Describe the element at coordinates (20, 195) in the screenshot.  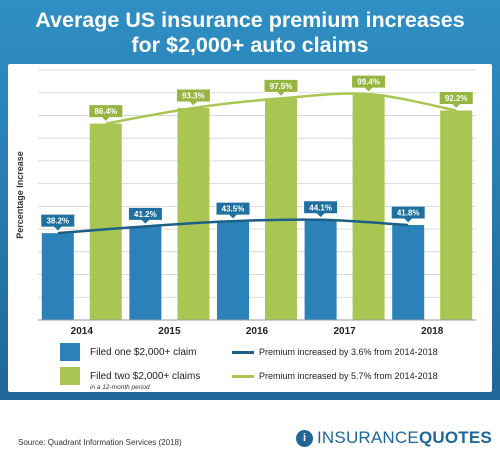
I see `y-axis-label: Percentage Increase` at that location.